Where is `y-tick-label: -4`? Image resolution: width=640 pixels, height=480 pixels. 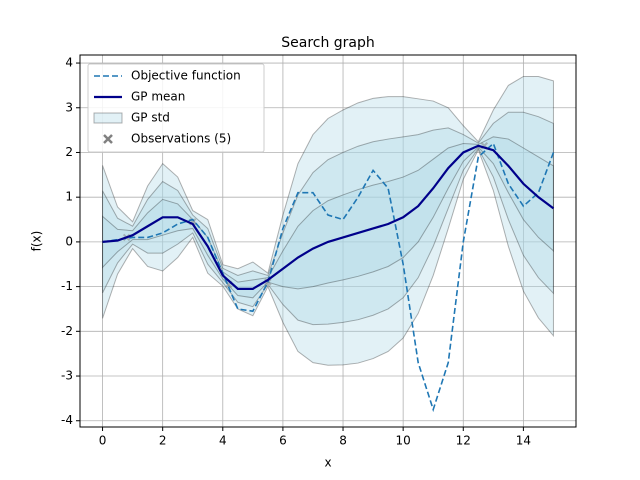 y-tick-label: -4 is located at coordinates (67, 420).